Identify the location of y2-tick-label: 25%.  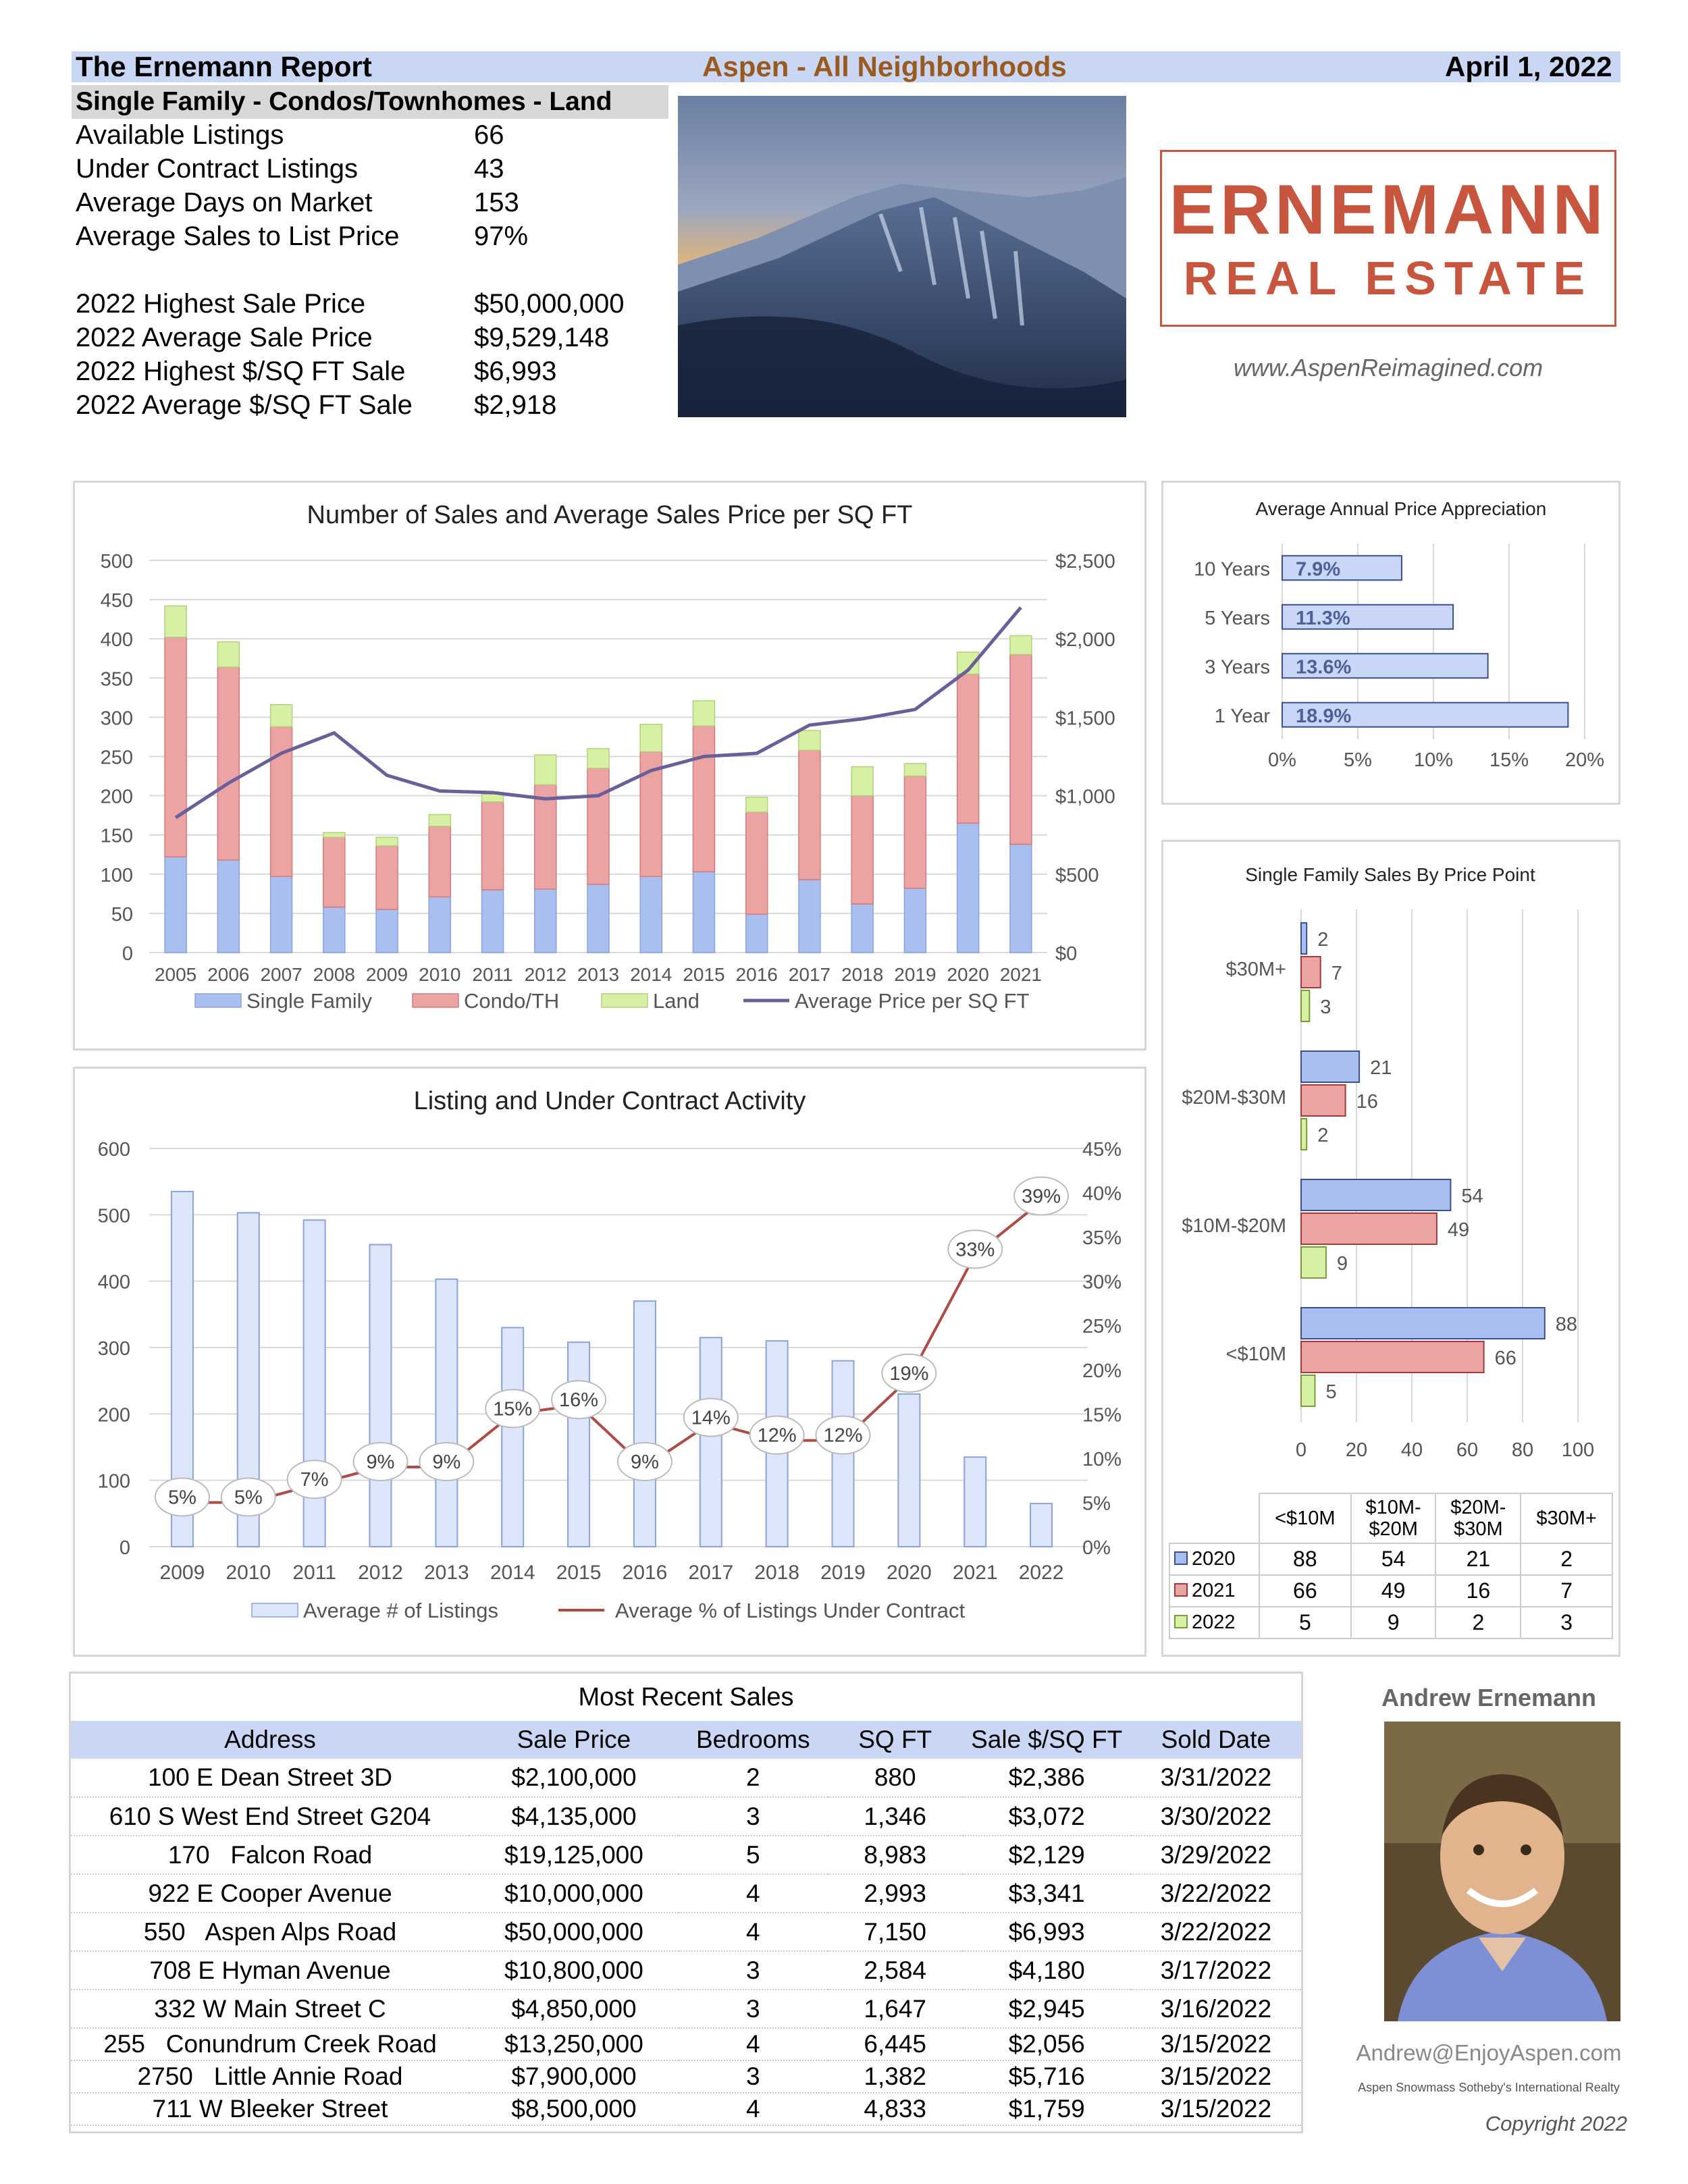
(1102, 1326).